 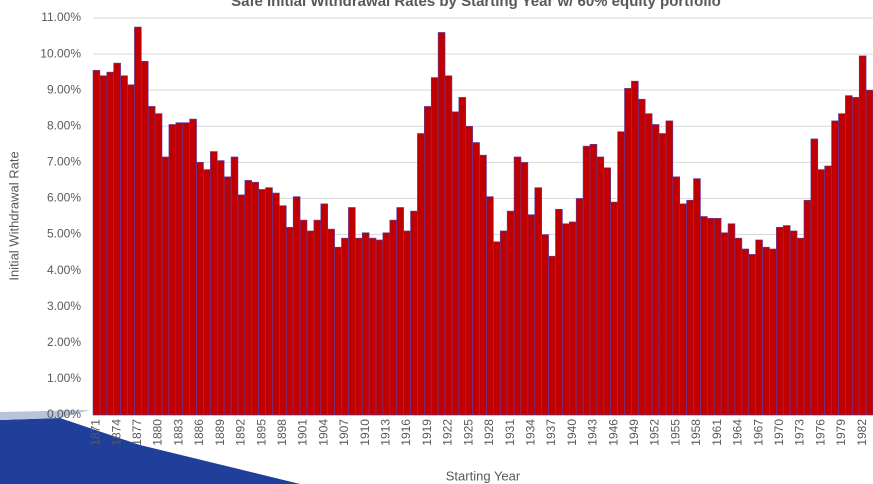 I want to click on x-tick-label: 1982, so click(x=862, y=432).